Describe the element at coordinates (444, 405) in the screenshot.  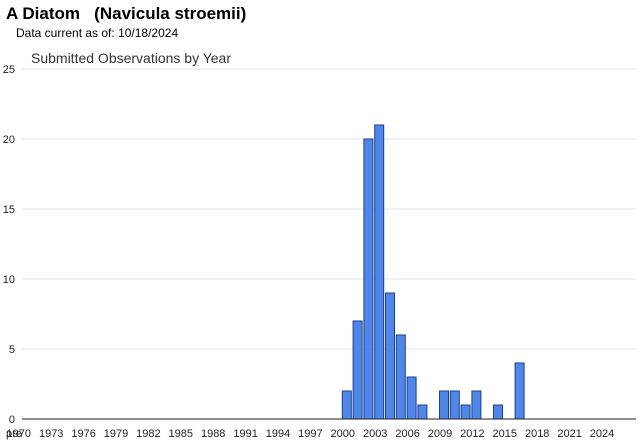
I see `bar-2009` at that location.